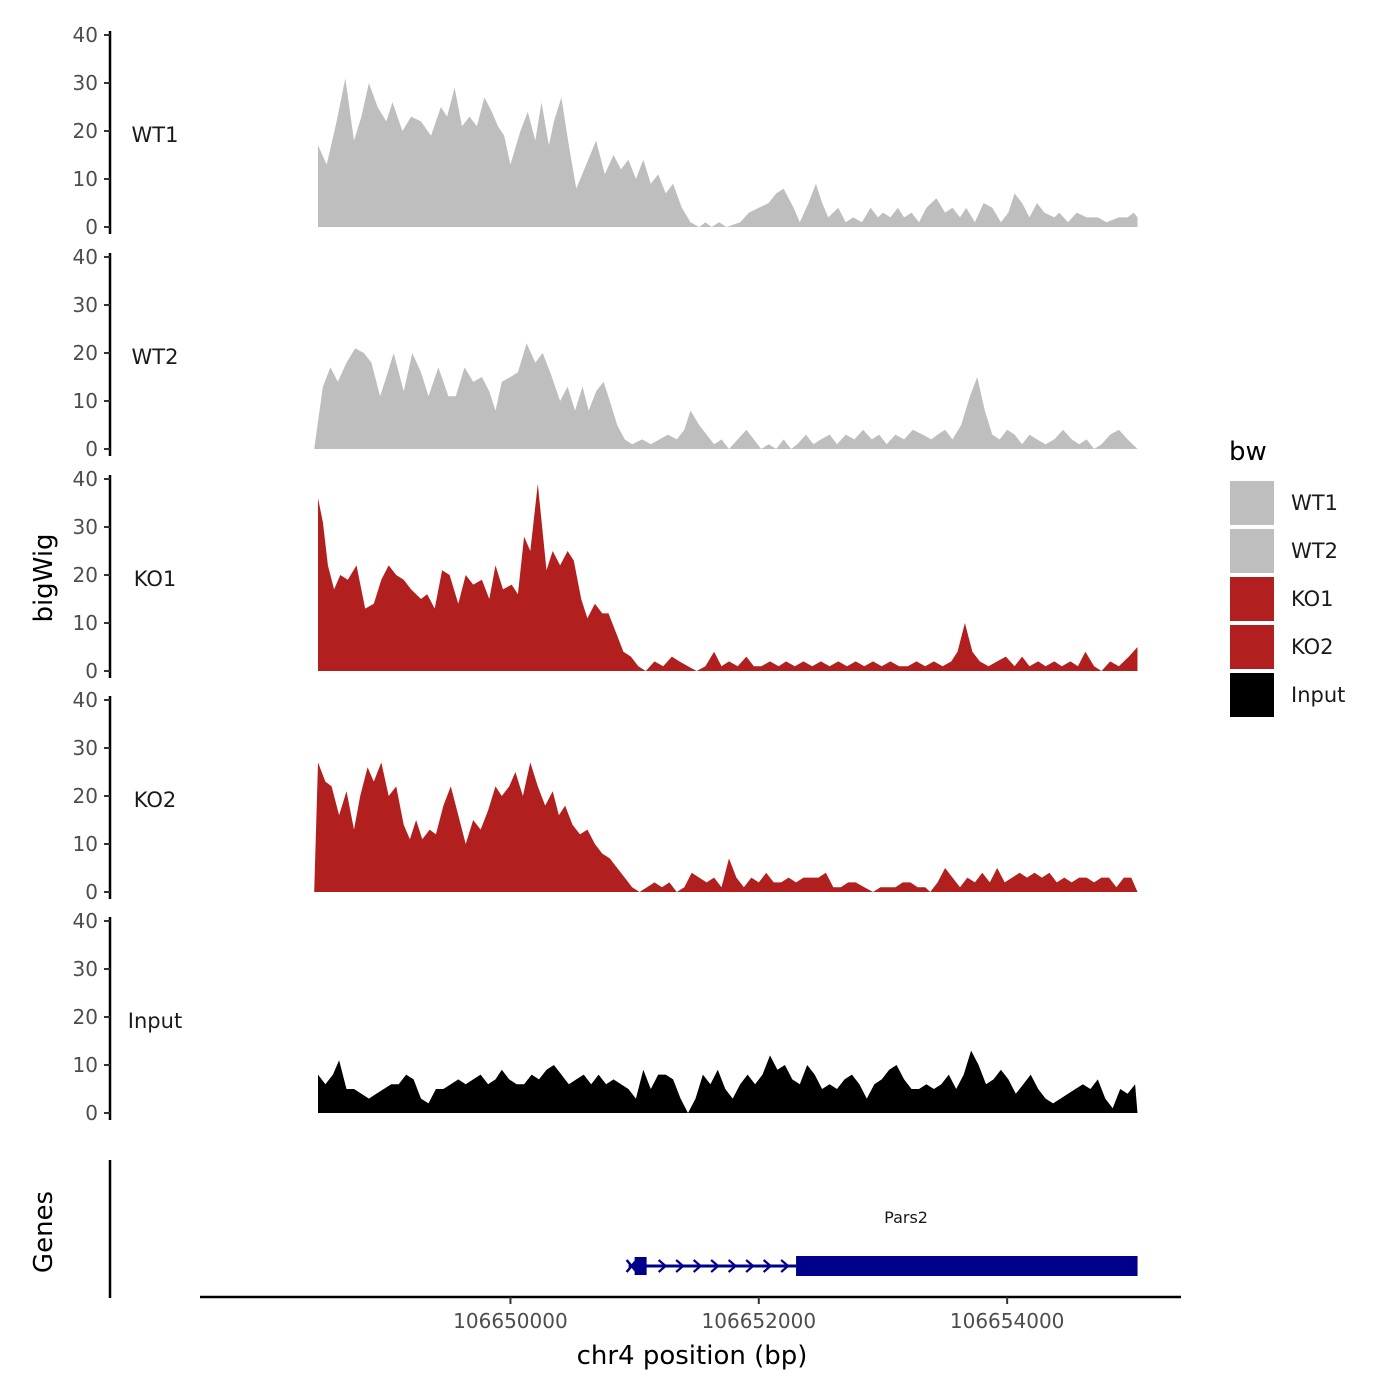 The height and width of the screenshot is (1400, 1400). I want to click on track-ko1: 0 10 20 30 40 KO1, so click(605, 575).